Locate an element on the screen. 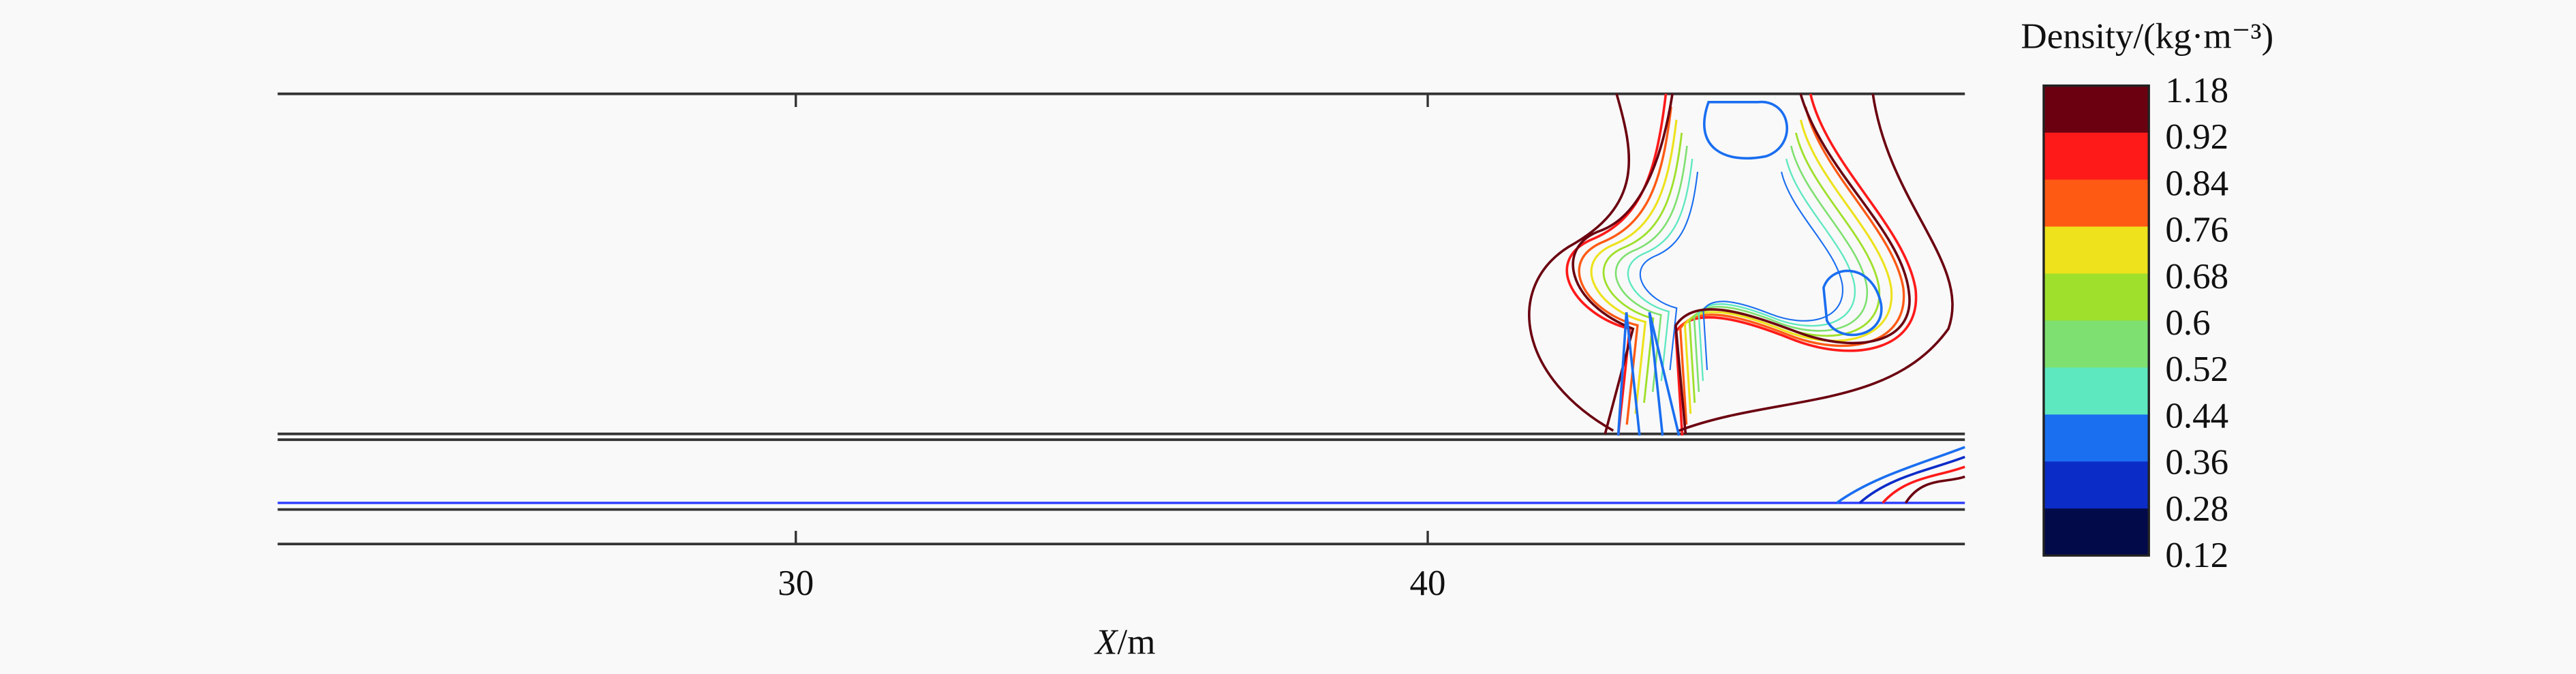 The image size is (2576, 674). colorbar-label: 0.76 is located at coordinates (2196, 231).